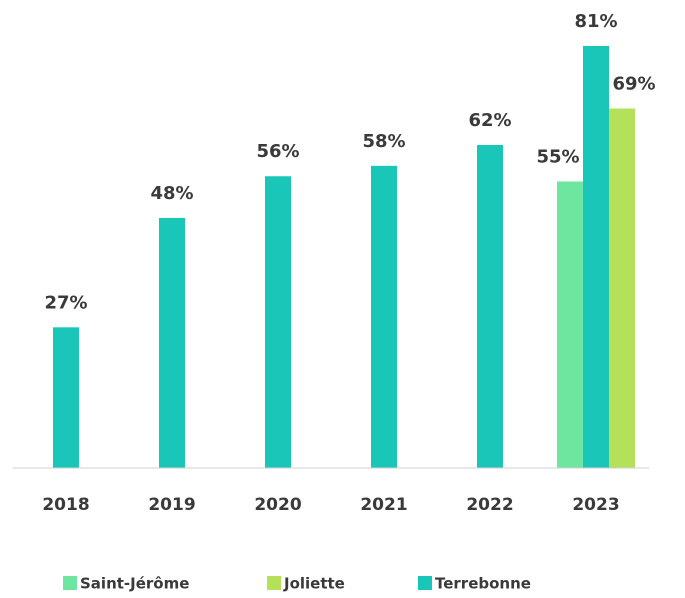 The height and width of the screenshot is (598, 685). Describe the element at coordinates (171, 505) in the screenshot. I see `x-tick-label: 2019` at that location.